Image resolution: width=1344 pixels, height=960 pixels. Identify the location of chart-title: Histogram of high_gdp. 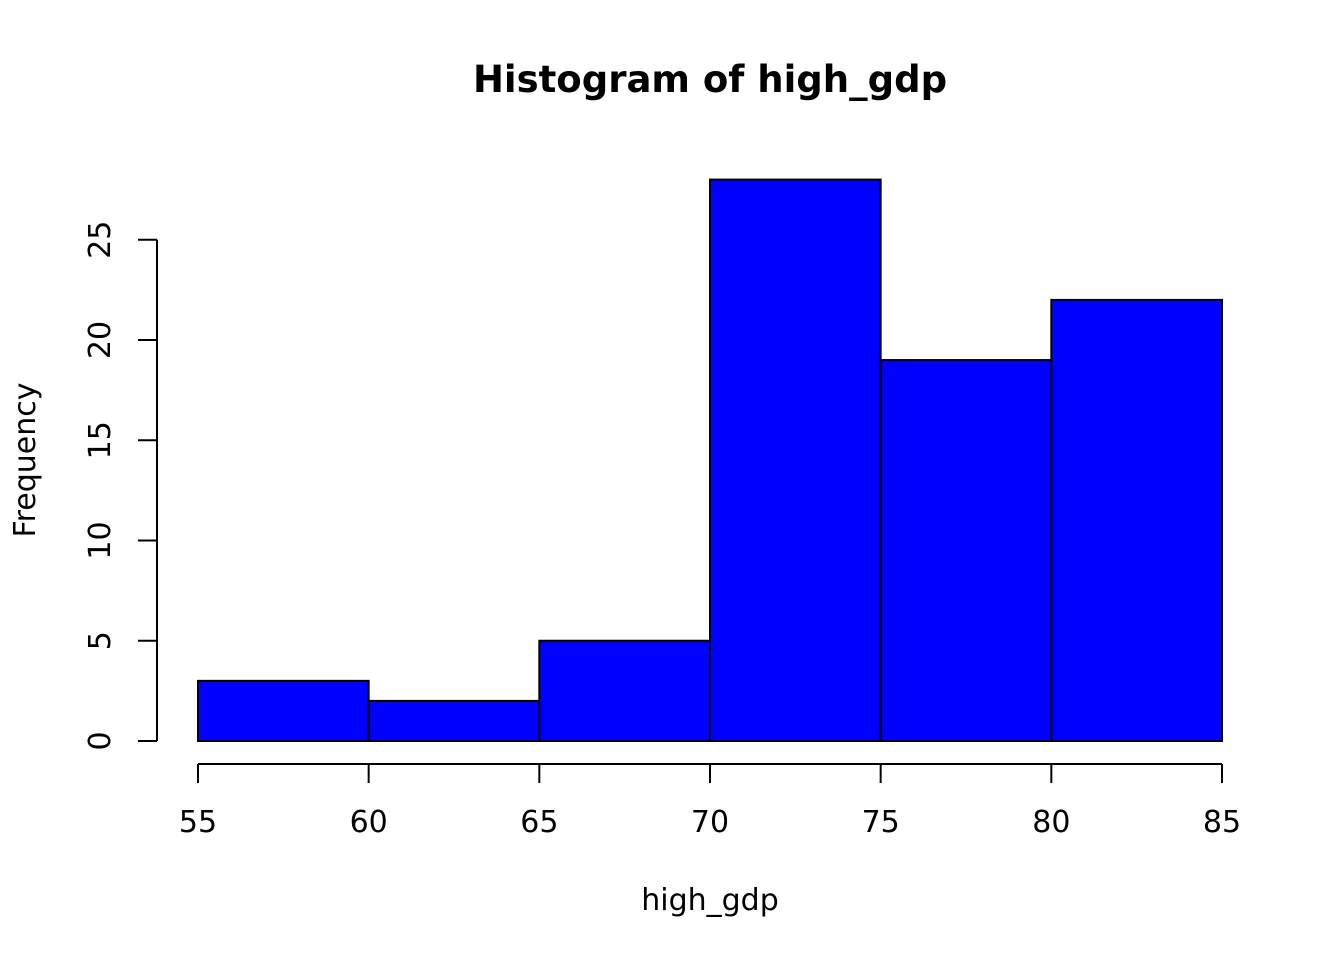
(710, 79).